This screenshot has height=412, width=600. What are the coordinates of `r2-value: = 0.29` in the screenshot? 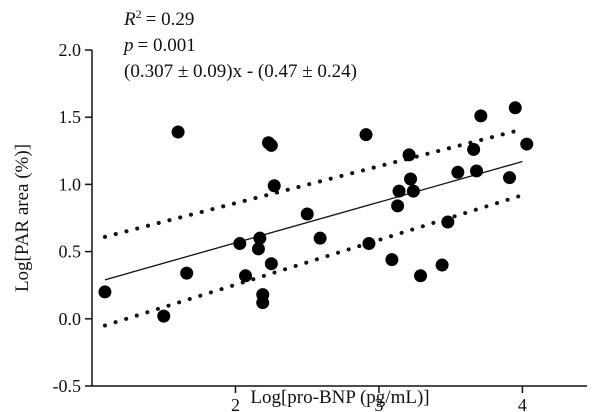 It's located at (170, 19).